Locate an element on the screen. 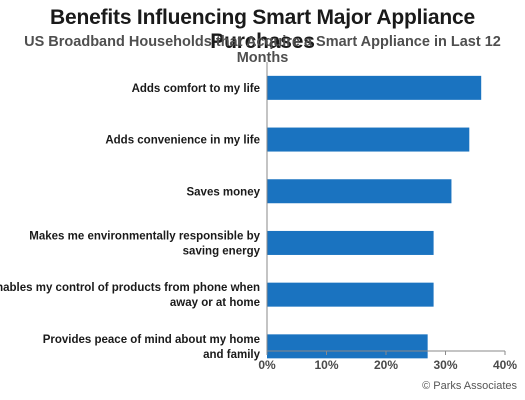 The width and height of the screenshot is (525, 400). category-label-2: Saves money is located at coordinates (223, 192).